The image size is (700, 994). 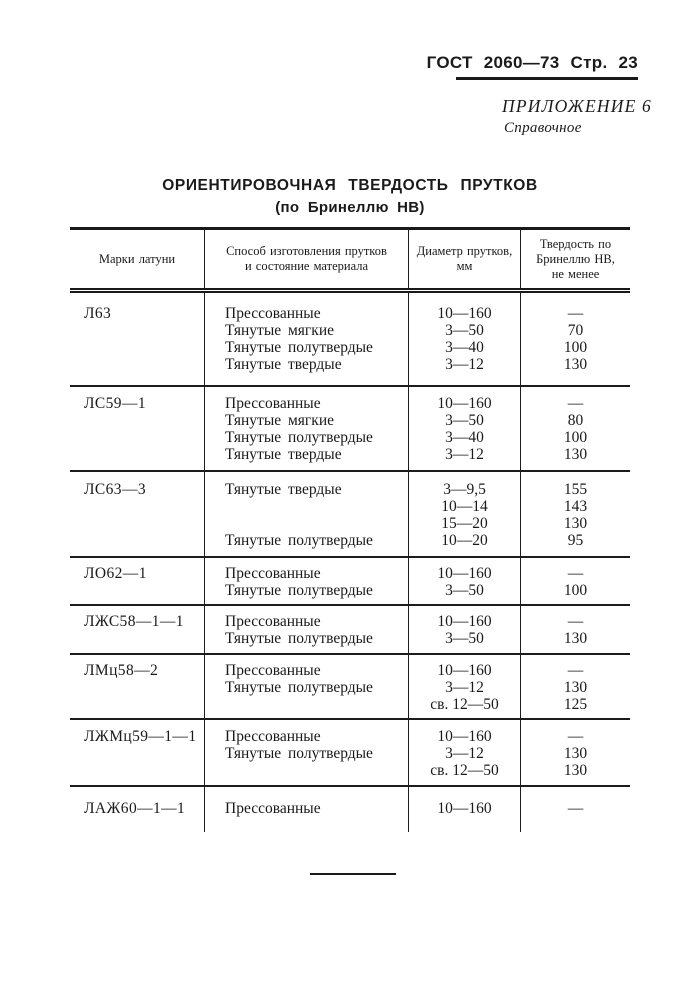 What do you see at coordinates (575, 540) in the screenshot?
I see `hardness-value: 95` at bounding box center [575, 540].